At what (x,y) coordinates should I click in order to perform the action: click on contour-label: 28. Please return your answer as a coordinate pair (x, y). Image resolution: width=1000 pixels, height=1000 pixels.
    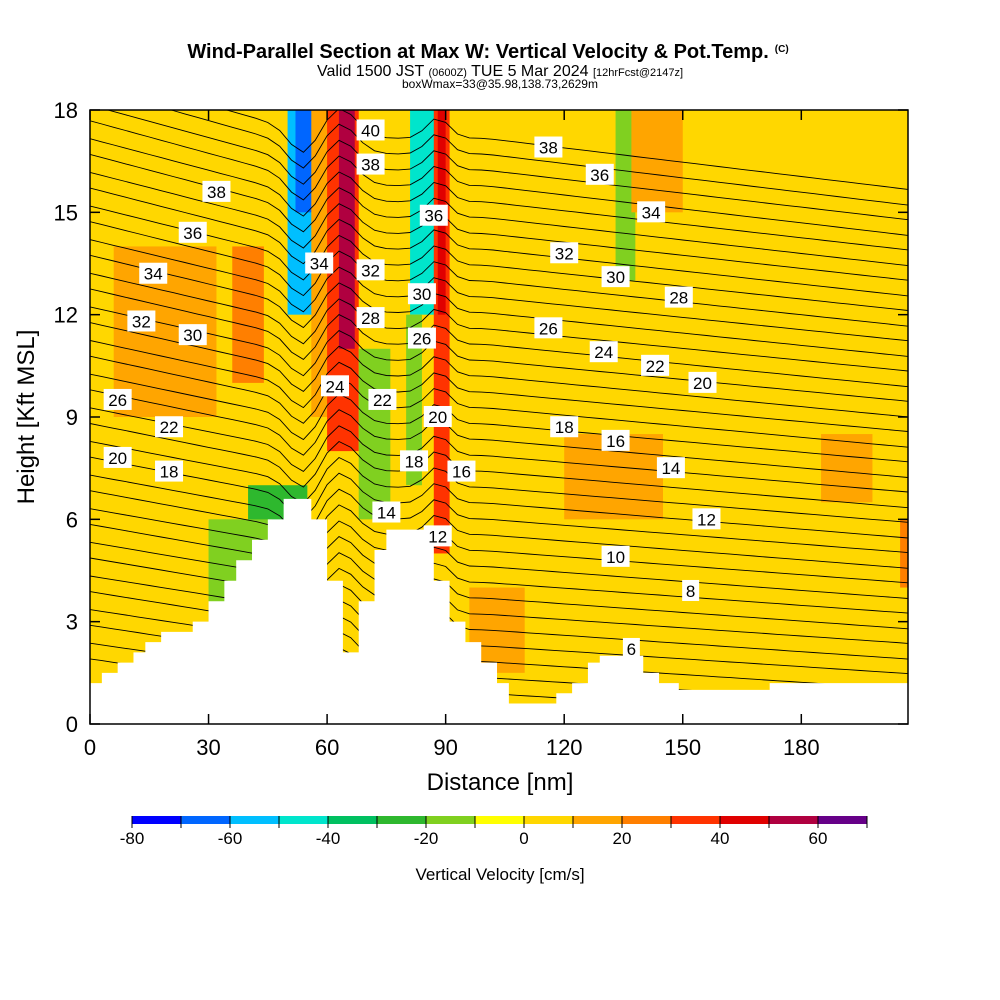
    Looking at the image, I should click on (678, 297).